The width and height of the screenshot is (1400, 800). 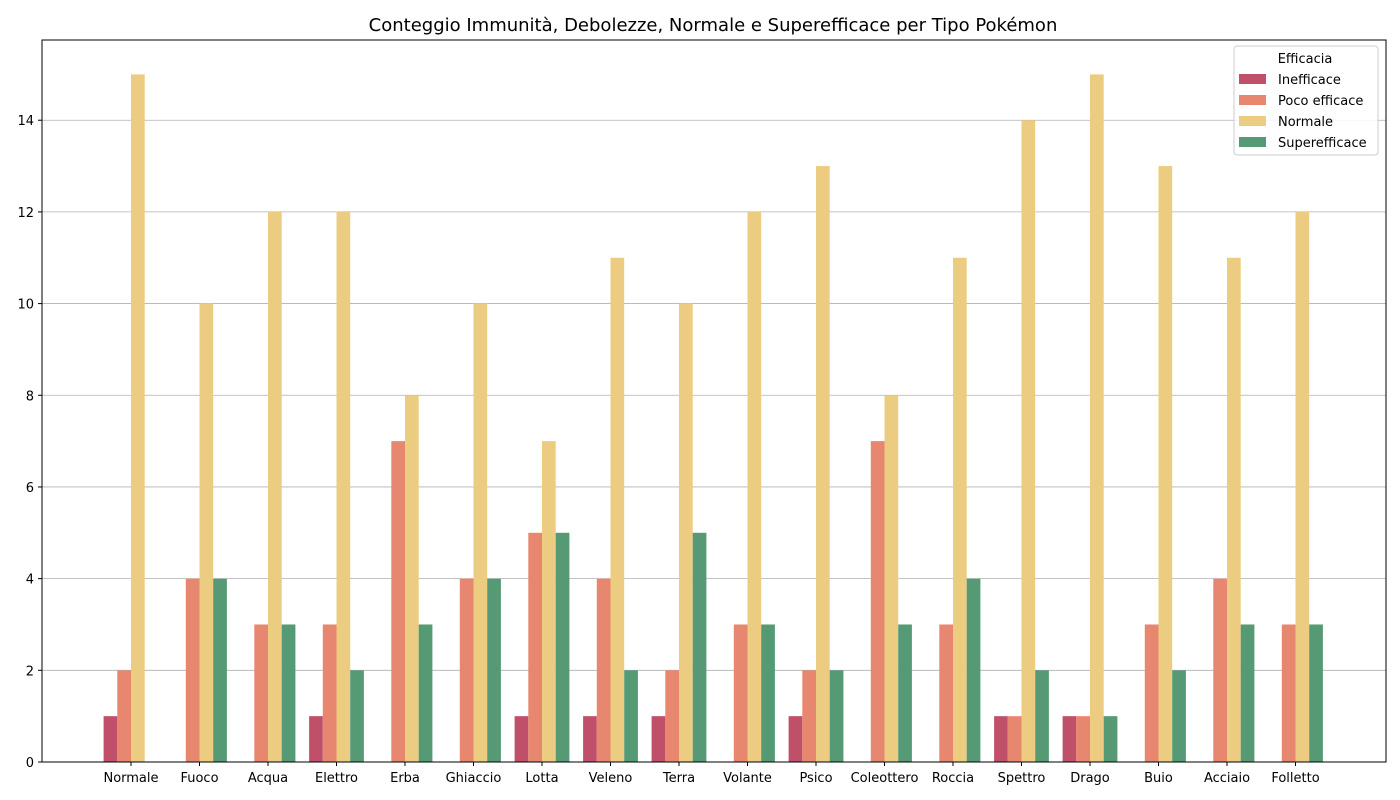 What do you see at coordinates (541, 778) in the screenshot?
I see `x-tick-label-lotta: Lotta` at bounding box center [541, 778].